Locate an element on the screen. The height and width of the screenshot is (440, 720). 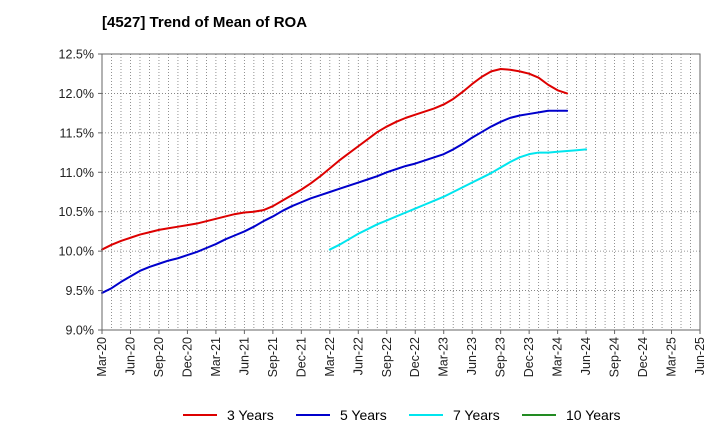
legend-label: 3 Years is located at coordinates (250, 415).